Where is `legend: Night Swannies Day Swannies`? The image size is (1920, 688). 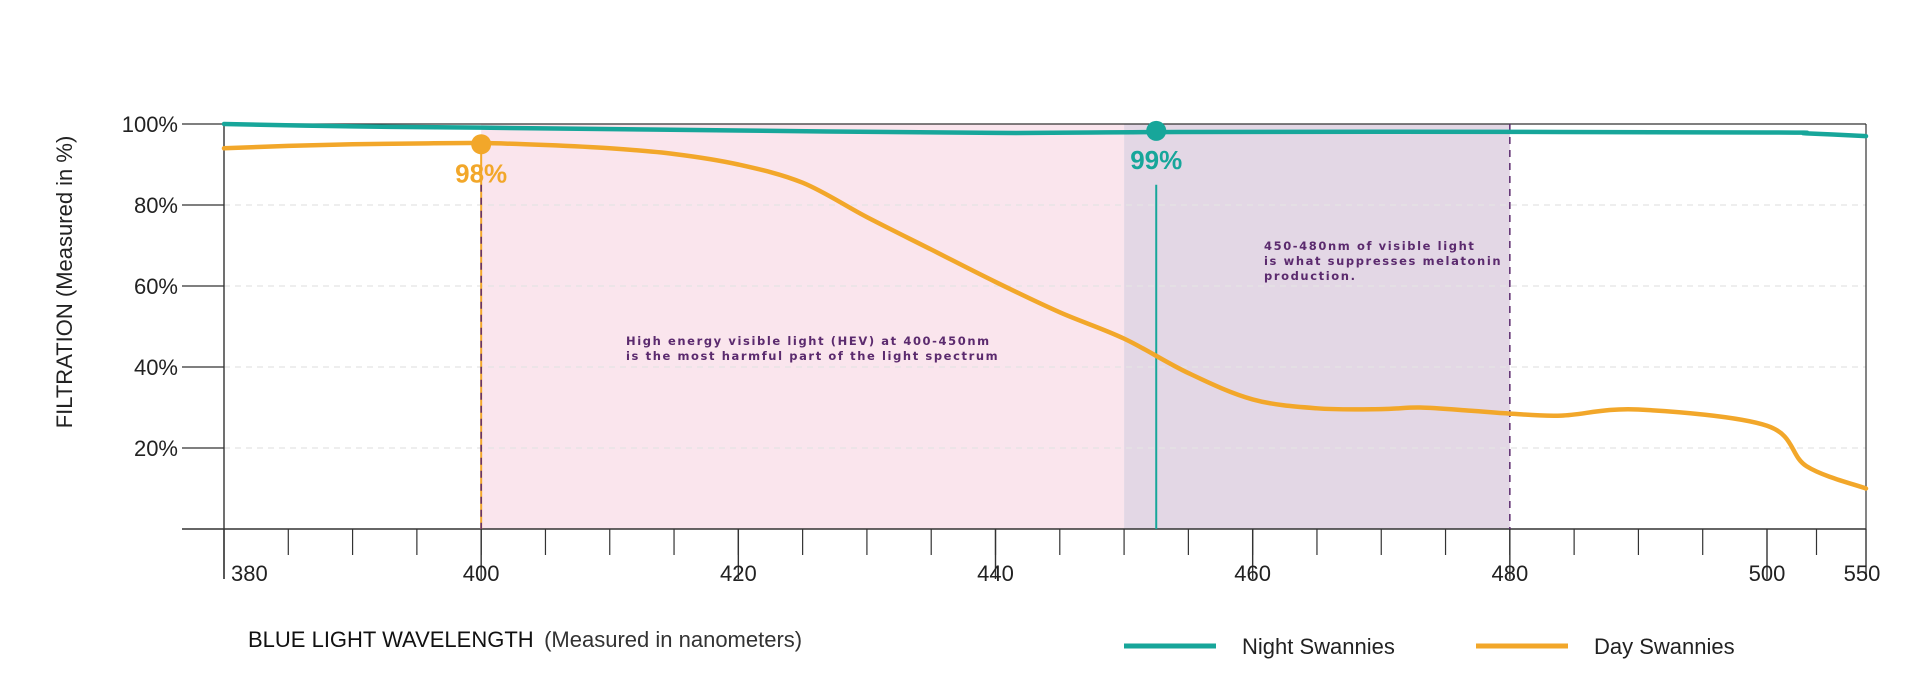
legend: Night Swannies Day Swannies is located at coordinates (1429, 646).